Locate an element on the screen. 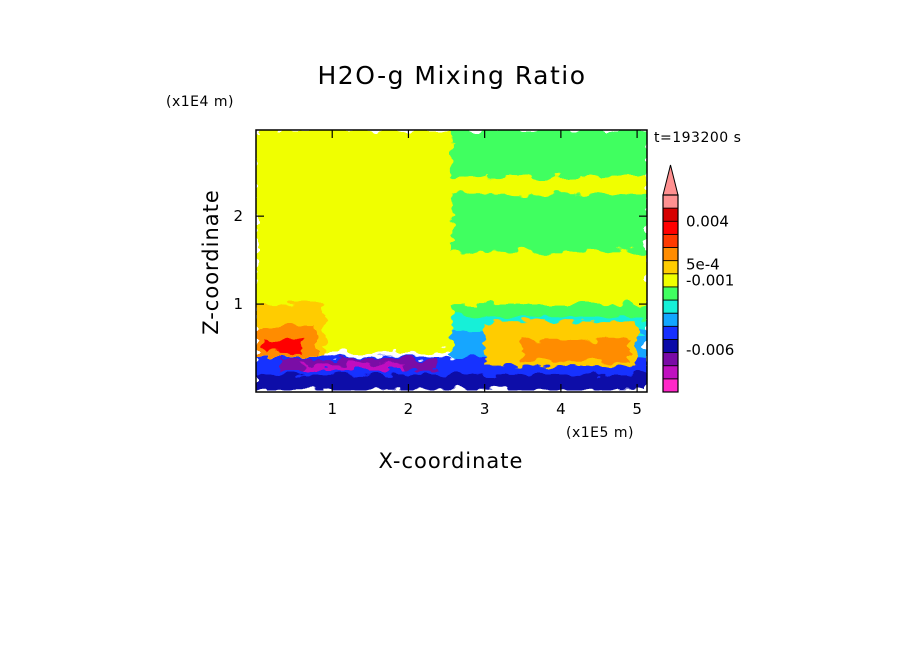 The height and width of the screenshot is (658, 904). colorbar-frame is located at coordinates (670, 293).